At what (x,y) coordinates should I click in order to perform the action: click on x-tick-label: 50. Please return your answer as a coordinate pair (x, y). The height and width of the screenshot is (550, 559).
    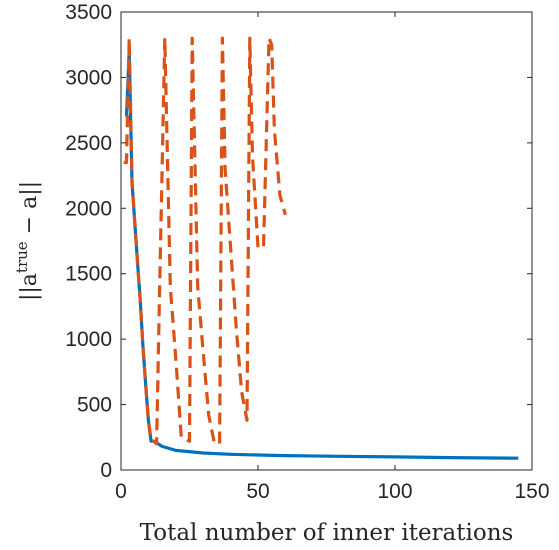
    Looking at the image, I should click on (257, 491).